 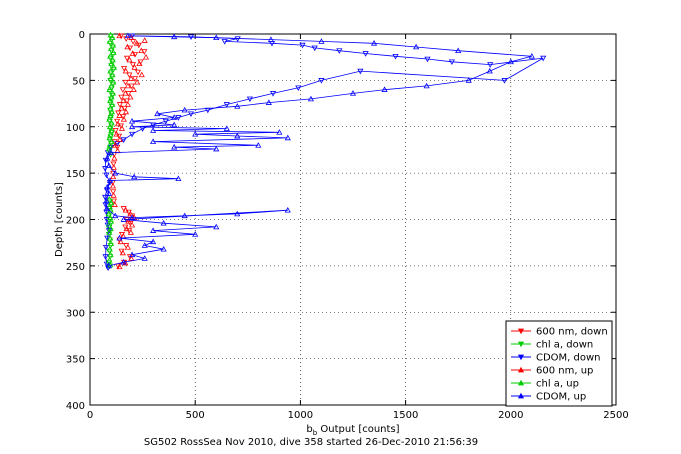 I want to click on y-axis-label: Depth [counts], so click(x=59, y=219).